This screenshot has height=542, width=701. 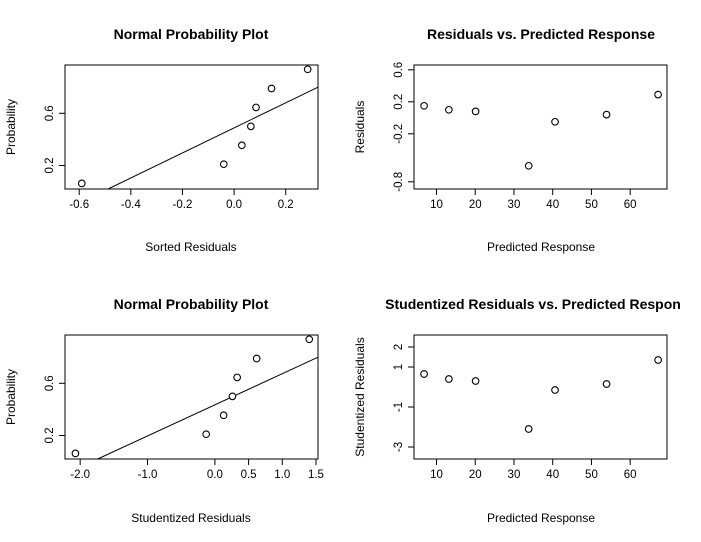 I want to click on x-tick-label: 1.0, so click(x=282, y=475).